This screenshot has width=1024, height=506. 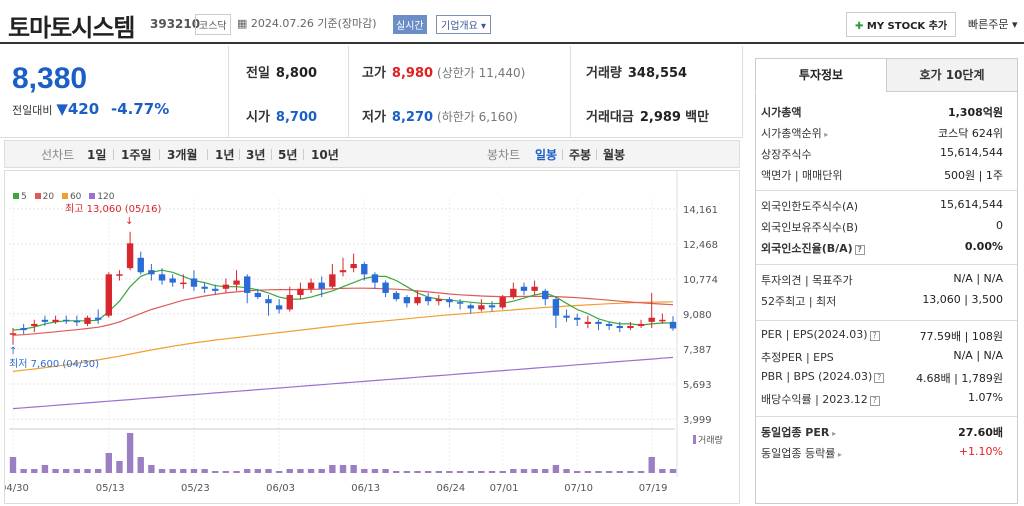 I want to click on tab-investment-info: 투자정보, so click(x=821, y=75).